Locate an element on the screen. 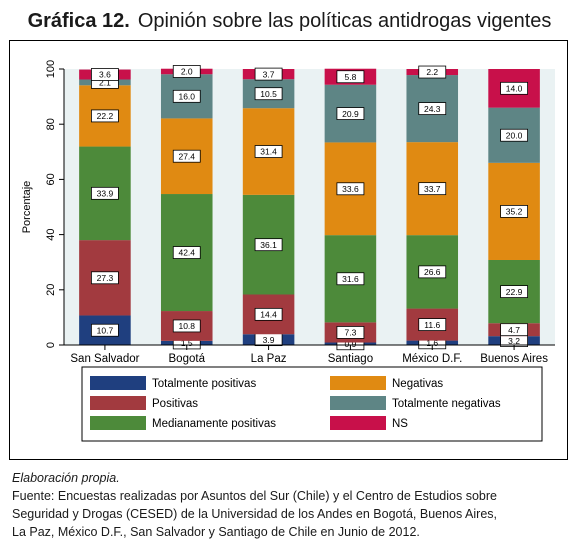  y-tick-label: 20 is located at coordinates (51, 290).